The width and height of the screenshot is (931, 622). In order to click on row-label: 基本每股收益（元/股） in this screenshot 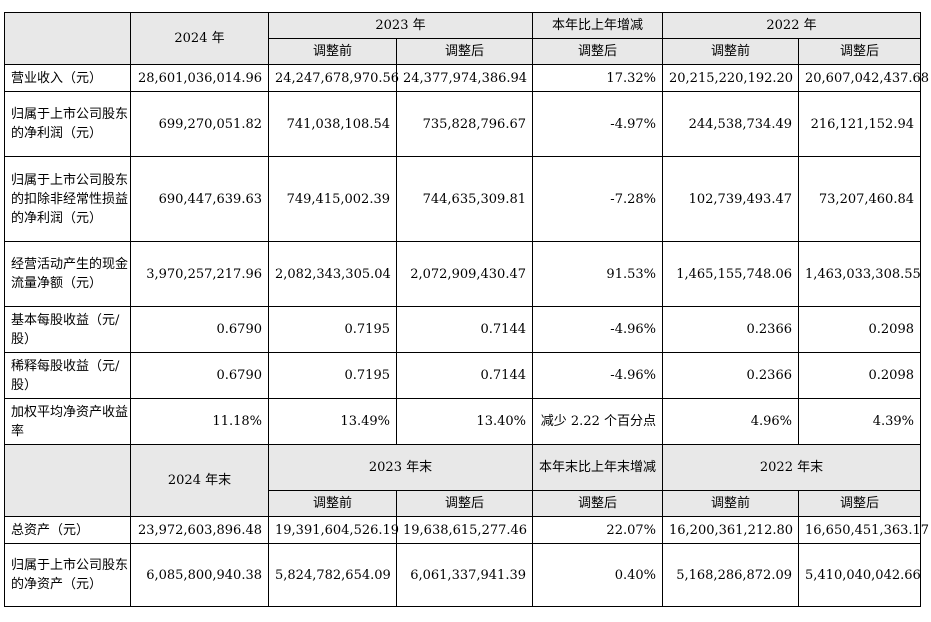, I will do `click(67, 329)`.